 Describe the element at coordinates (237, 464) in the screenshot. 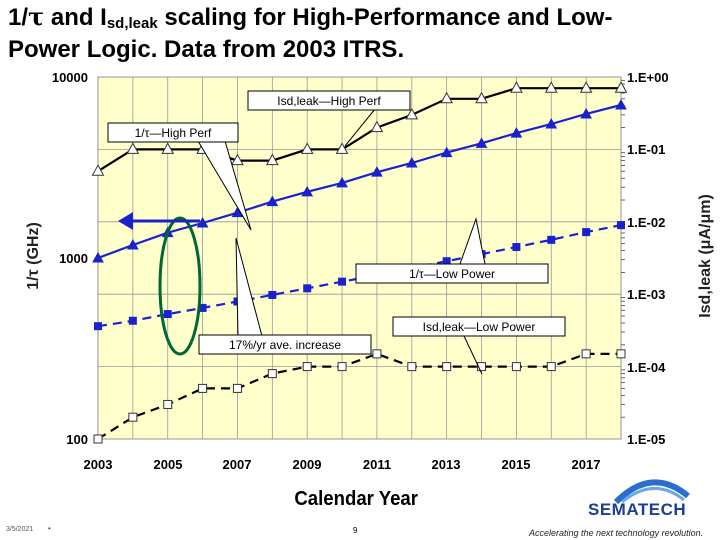

I see `x-tick: 2007` at that location.